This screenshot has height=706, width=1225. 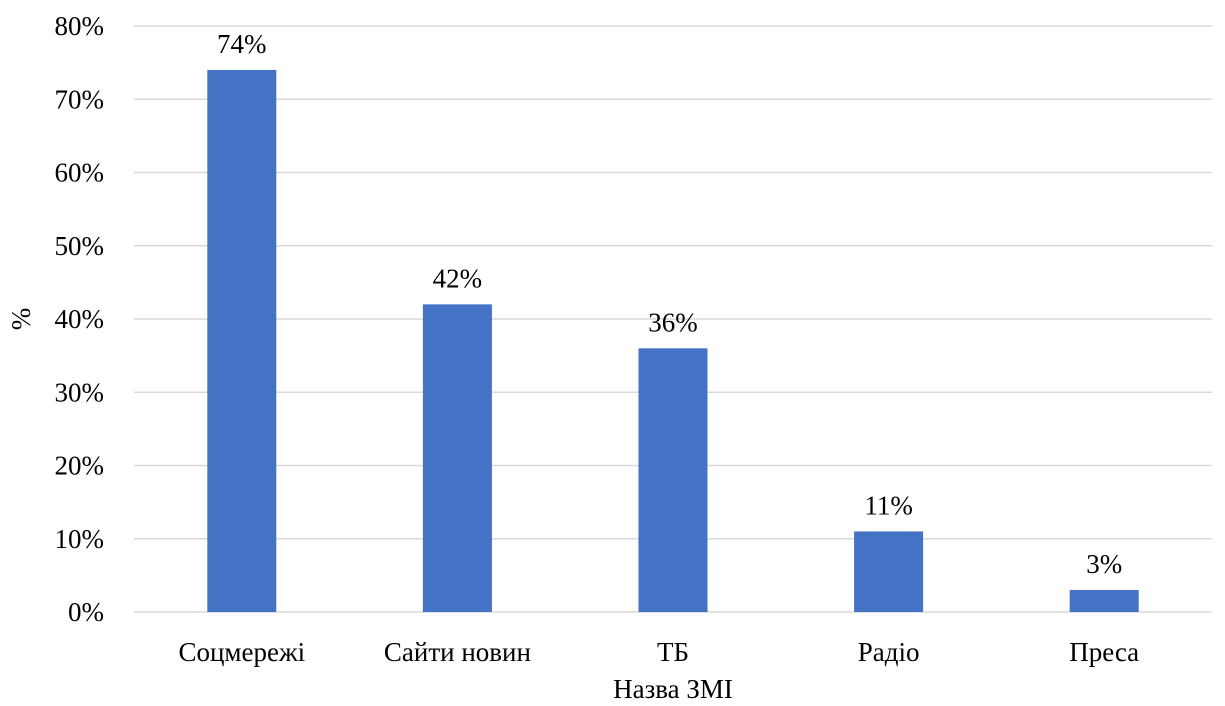 I want to click on y-axis-title: %, so click(x=21, y=319).